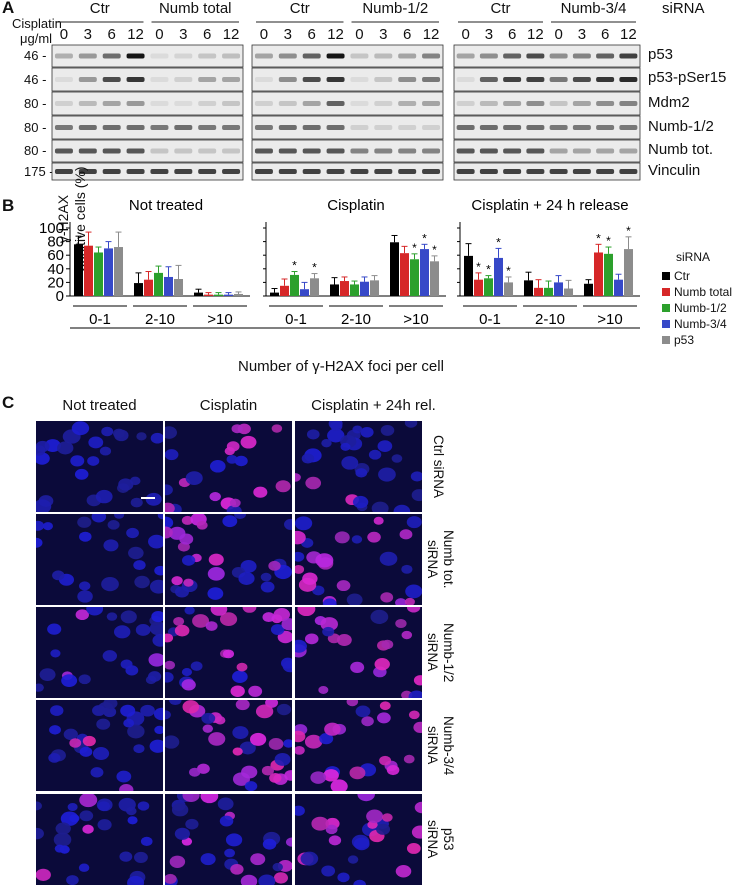 The image size is (740, 889). I want to click on legend-item: Numb-1/2, so click(697, 308).